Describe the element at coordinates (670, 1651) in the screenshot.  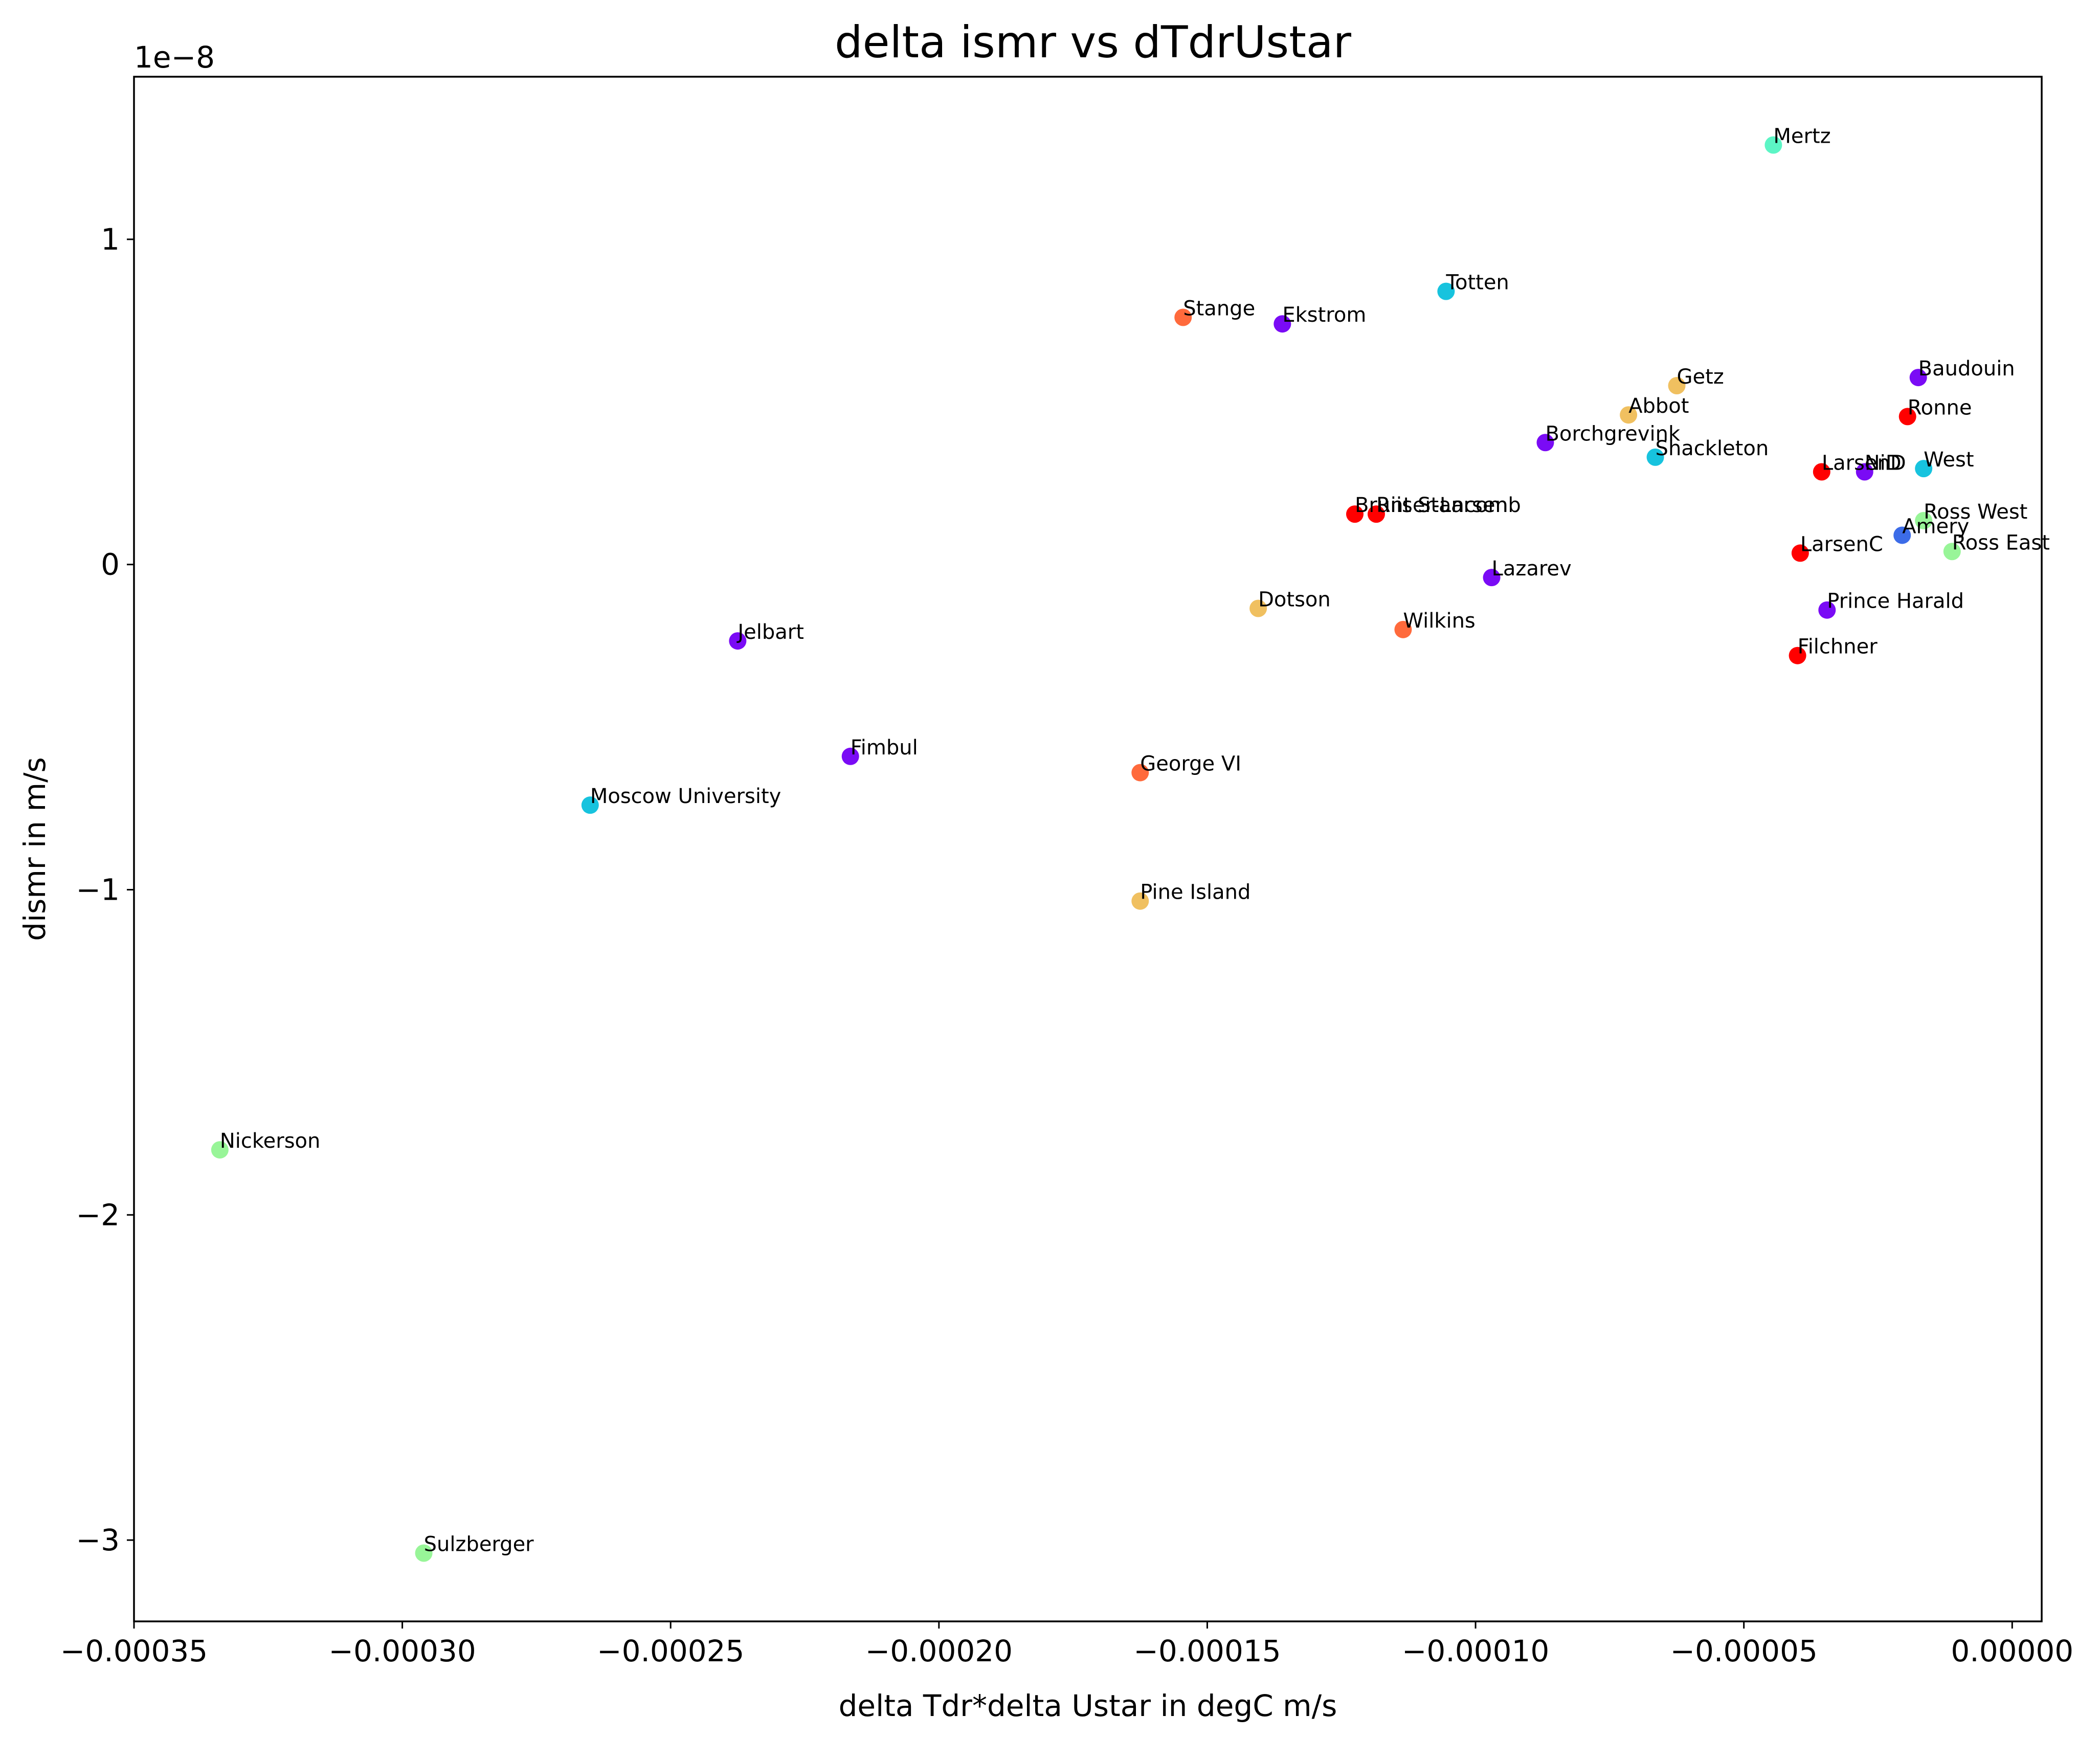
I see `x-tick-label: −0.00025` at that location.